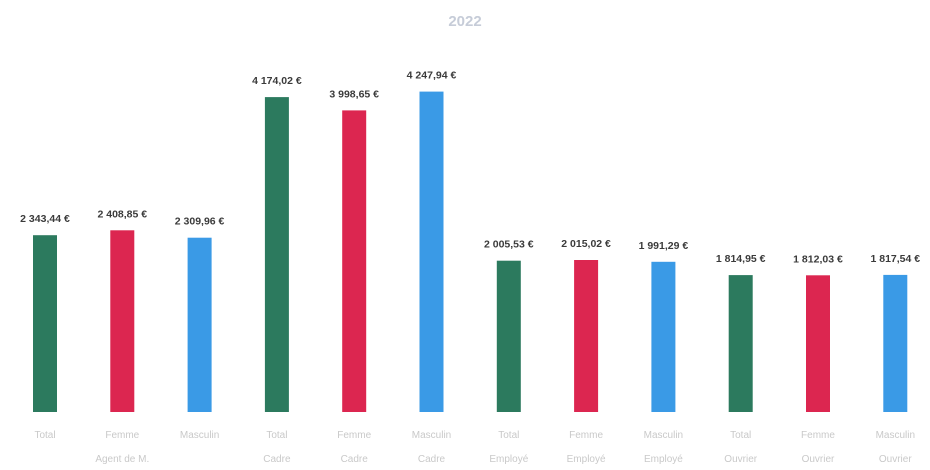  Describe the element at coordinates (45, 219) in the screenshot. I see `data-label-1: 2 343,44 €` at that location.